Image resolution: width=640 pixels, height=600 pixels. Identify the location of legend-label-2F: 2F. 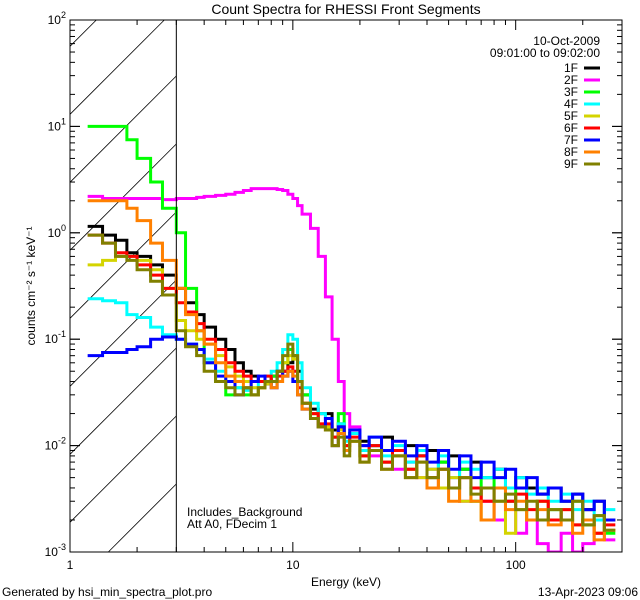
(571, 80).